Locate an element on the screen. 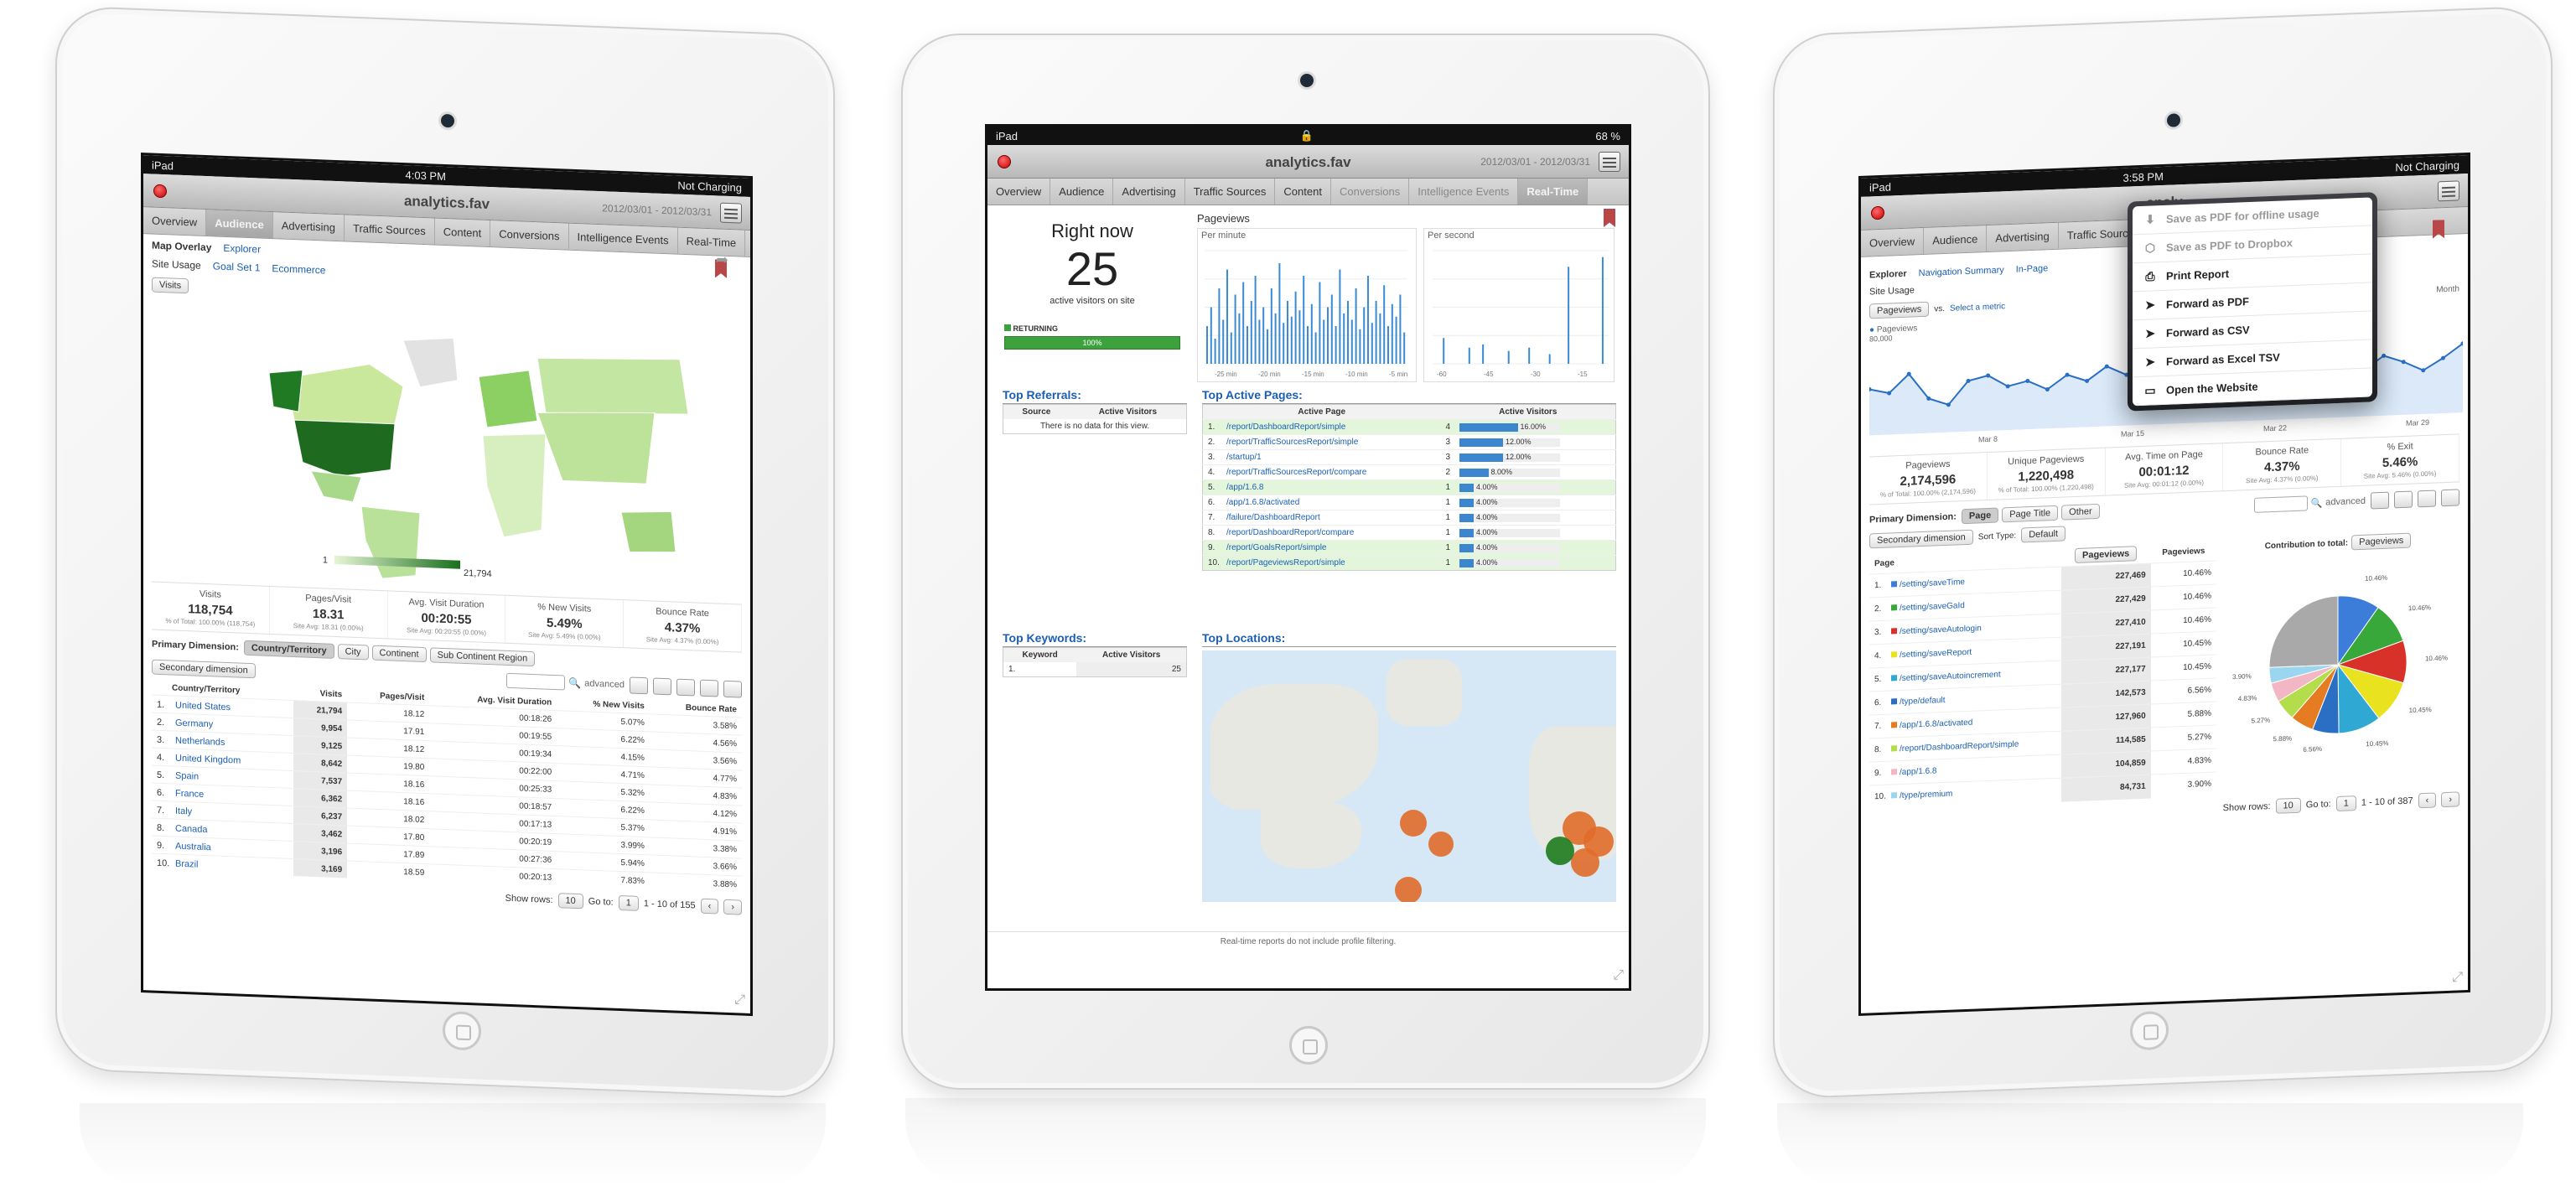 The height and width of the screenshot is (1197, 2576). table-search-input is located at coordinates (536, 681).